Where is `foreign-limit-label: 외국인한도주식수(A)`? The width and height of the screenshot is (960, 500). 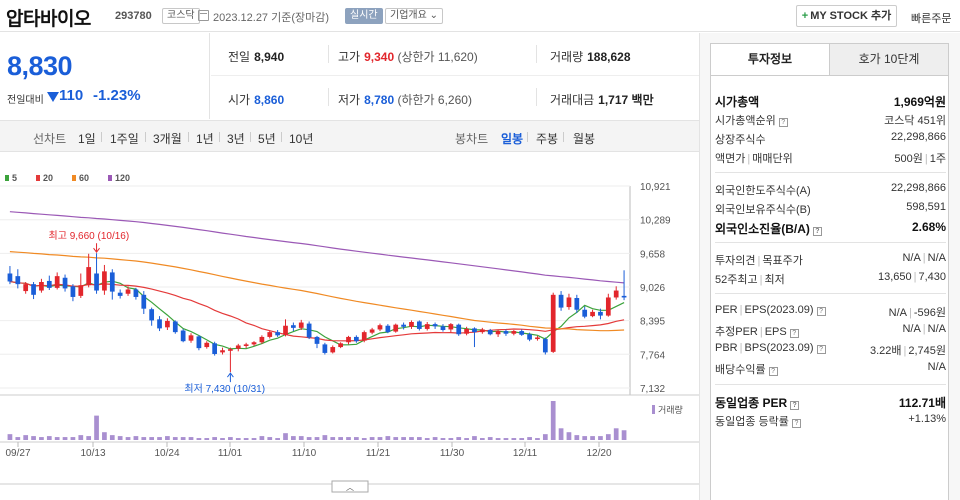
foreign-limit-label: 외국인한도주식수(A) is located at coordinates (763, 191).